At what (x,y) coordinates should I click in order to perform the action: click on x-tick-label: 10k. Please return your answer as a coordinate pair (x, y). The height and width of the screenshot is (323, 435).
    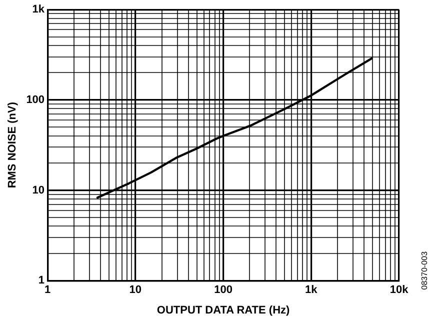
    Looking at the image, I should click on (400, 290).